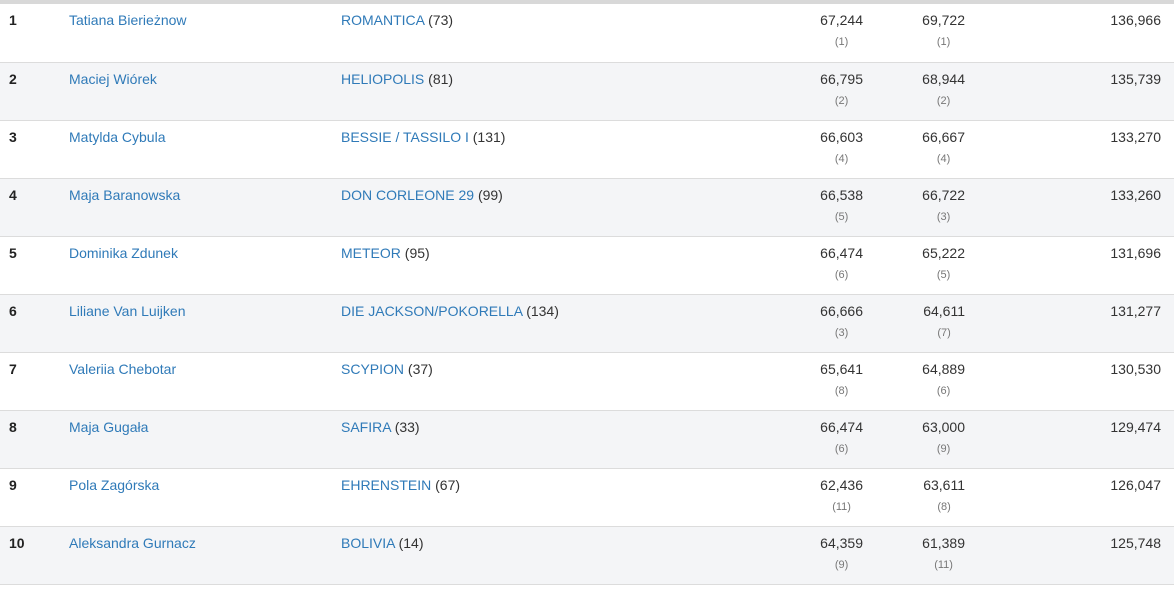 The image size is (1174, 589). What do you see at coordinates (125, 194) in the screenshot?
I see `rider-link: Maja Baranowska` at bounding box center [125, 194].